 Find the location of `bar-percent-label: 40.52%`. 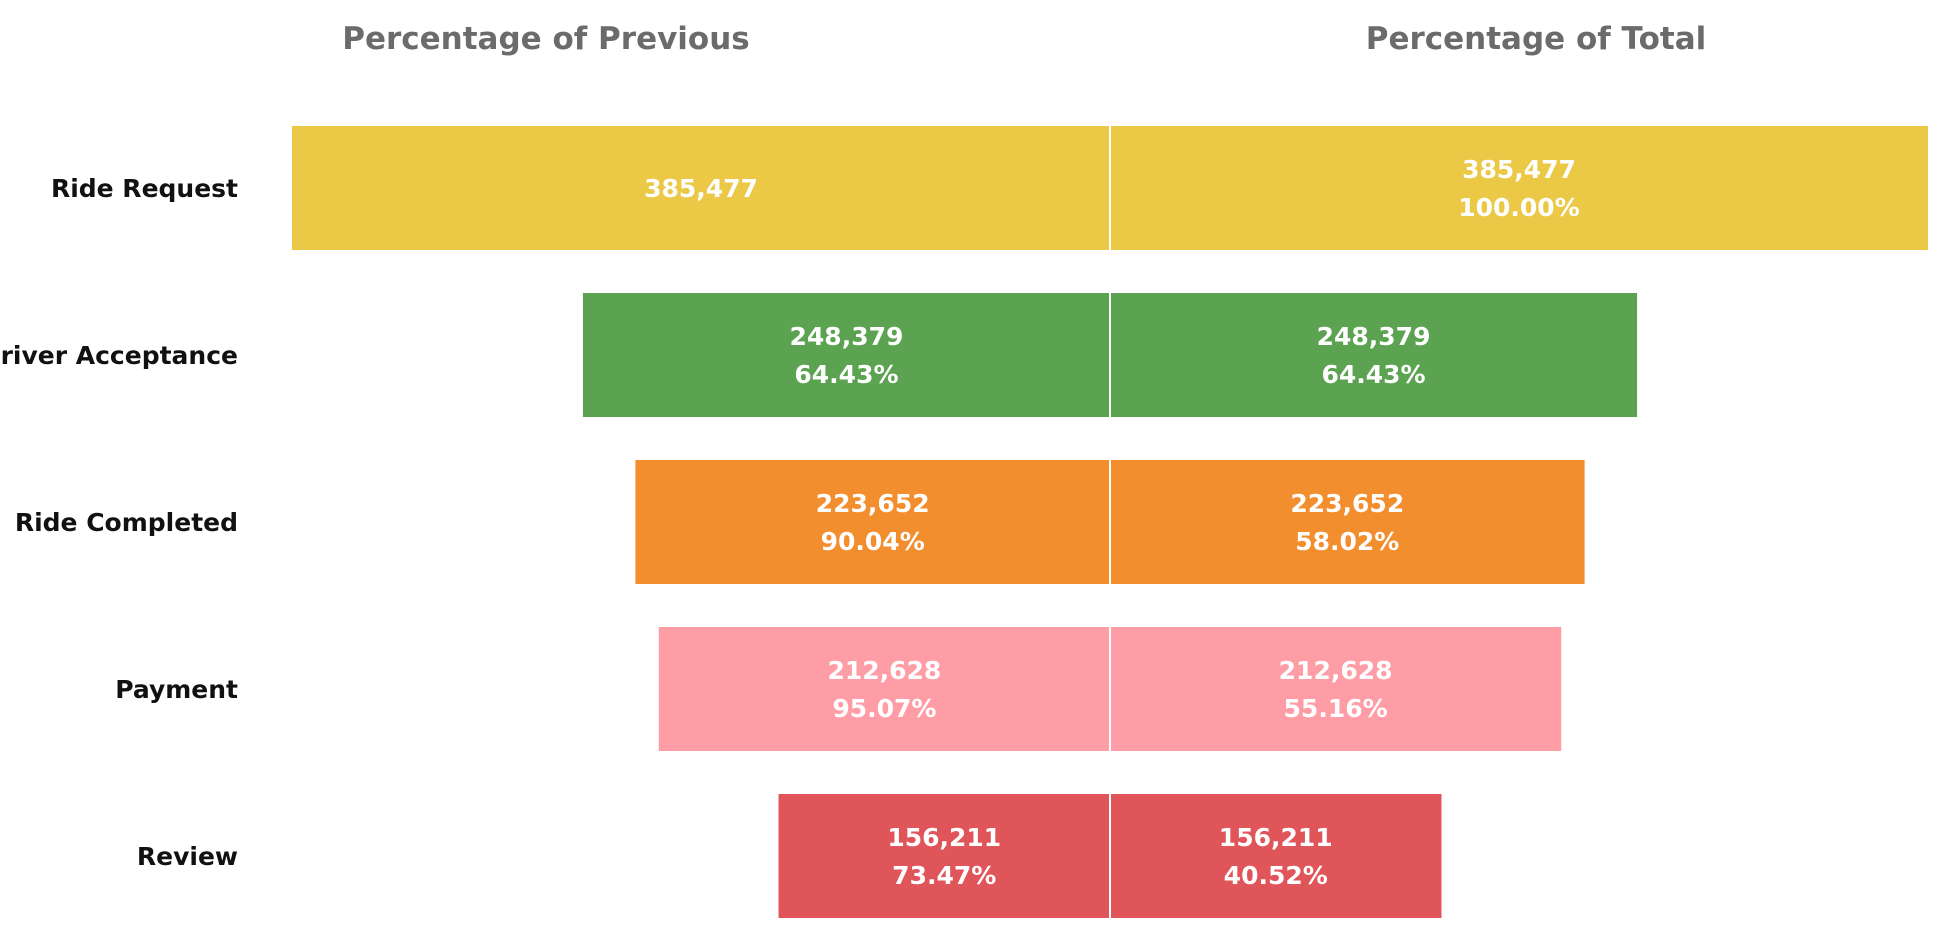

bar-percent-label: 40.52% is located at coordinates (1276, 875).